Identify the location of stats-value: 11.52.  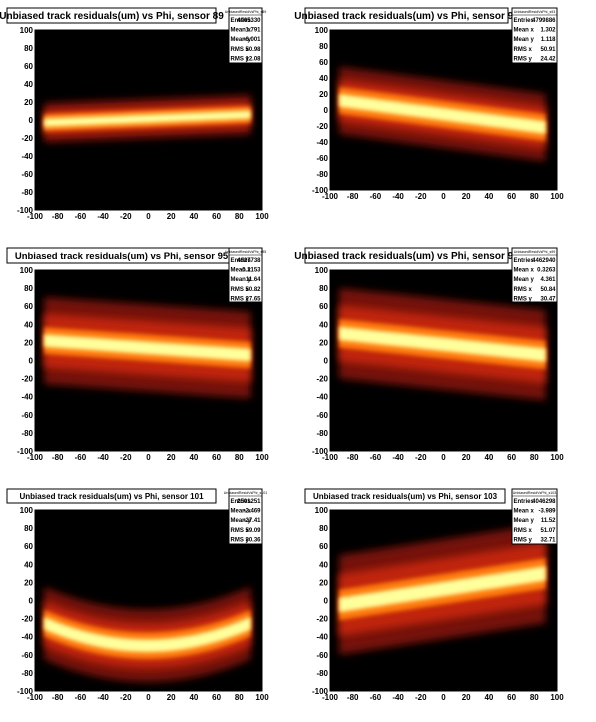
(548, 521).